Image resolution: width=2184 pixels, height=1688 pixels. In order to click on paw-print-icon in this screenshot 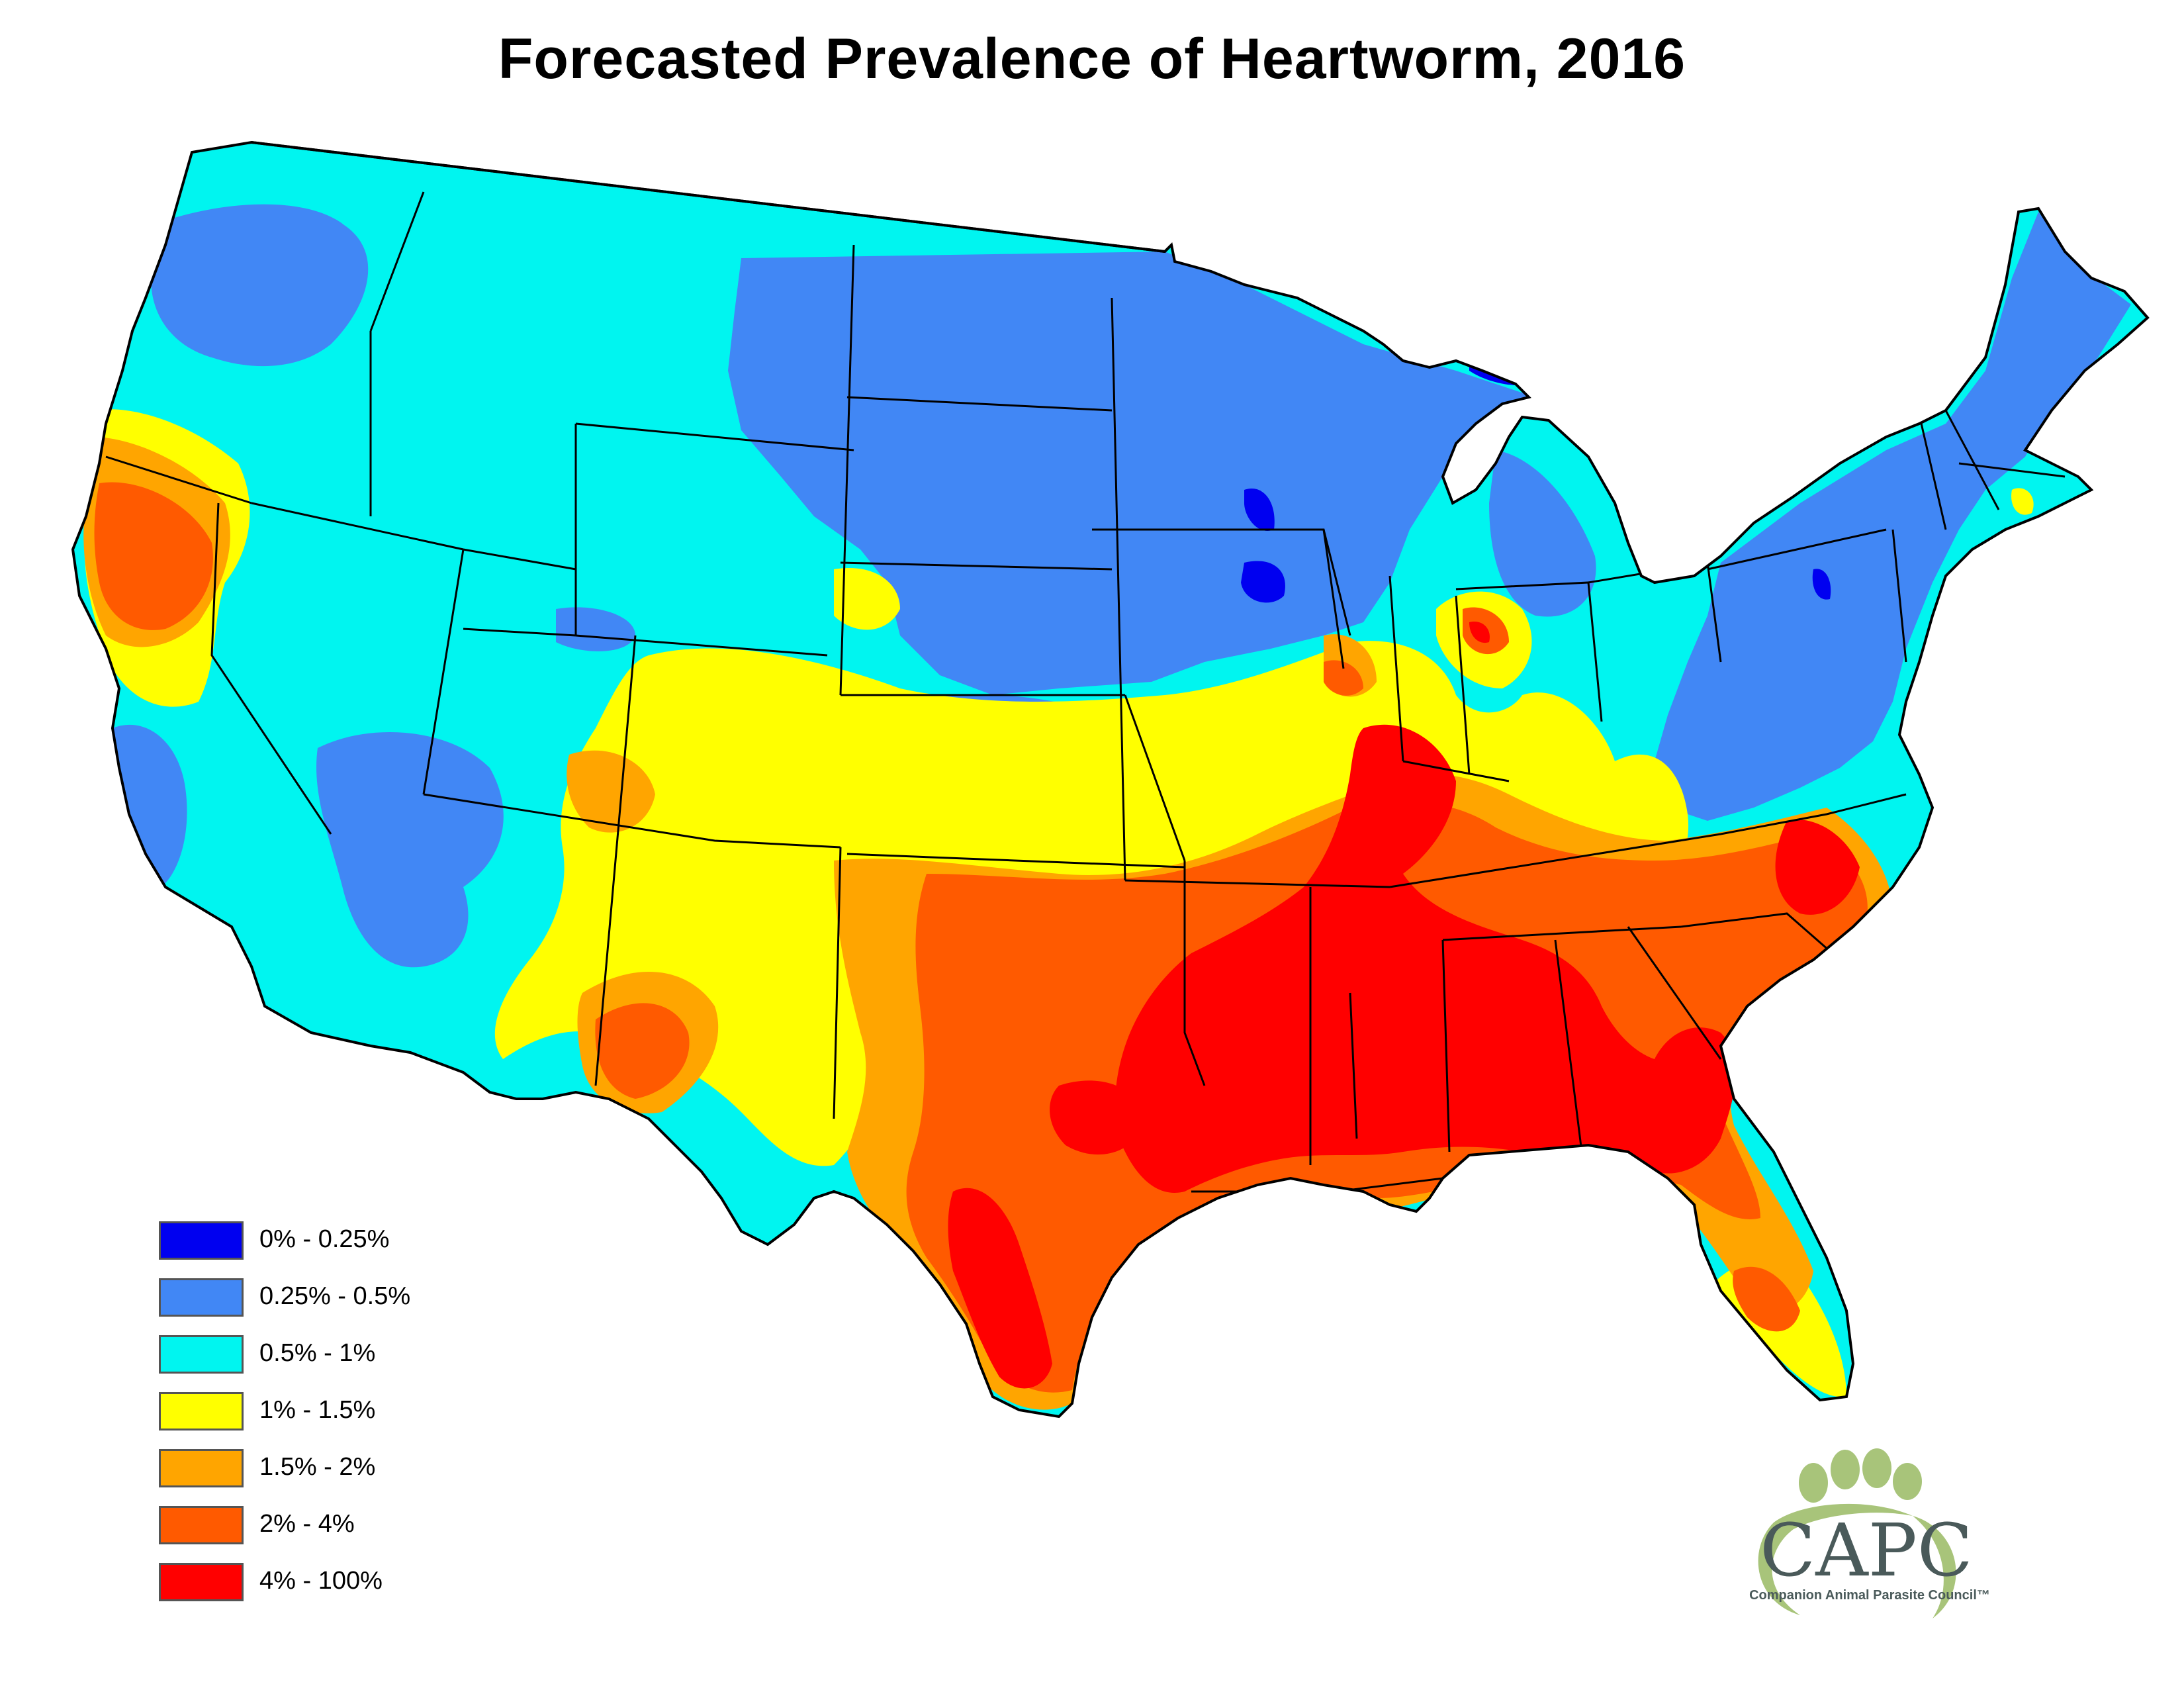, I will do `click(1857, 1533)`.